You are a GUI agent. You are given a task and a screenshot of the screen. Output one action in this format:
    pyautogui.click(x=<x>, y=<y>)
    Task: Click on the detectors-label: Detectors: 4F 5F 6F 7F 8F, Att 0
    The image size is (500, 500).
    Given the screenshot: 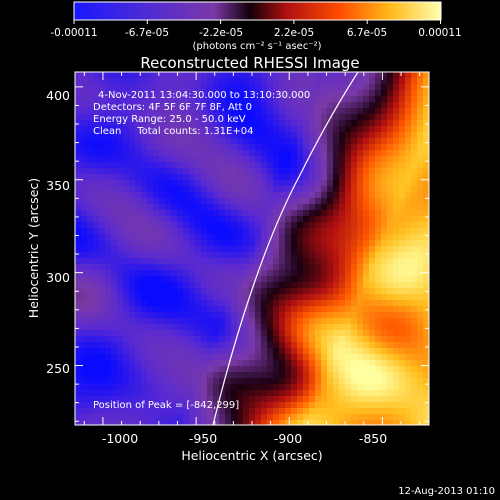 What is the action you would take?
    pyautogui.click(x=172, y=107)
    